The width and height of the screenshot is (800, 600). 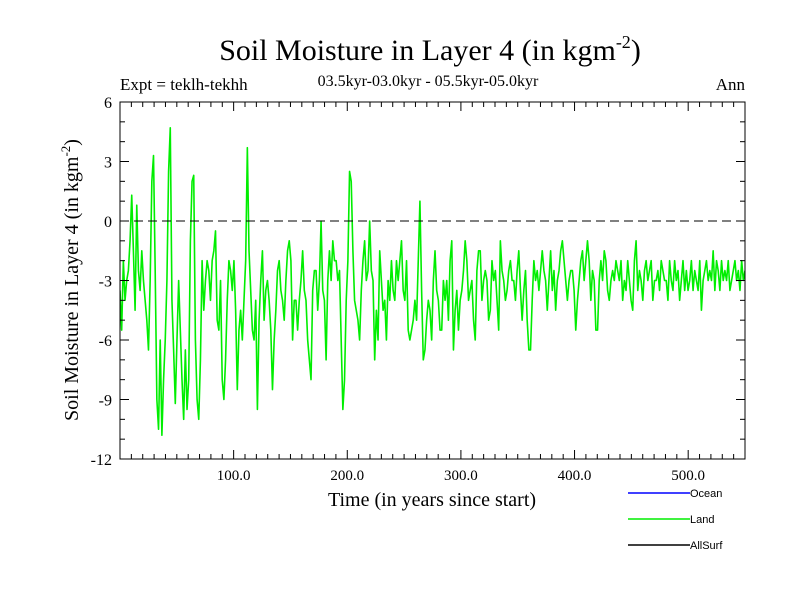 I want to click on chart-title-sup: -2, so click(x=623, y=42).